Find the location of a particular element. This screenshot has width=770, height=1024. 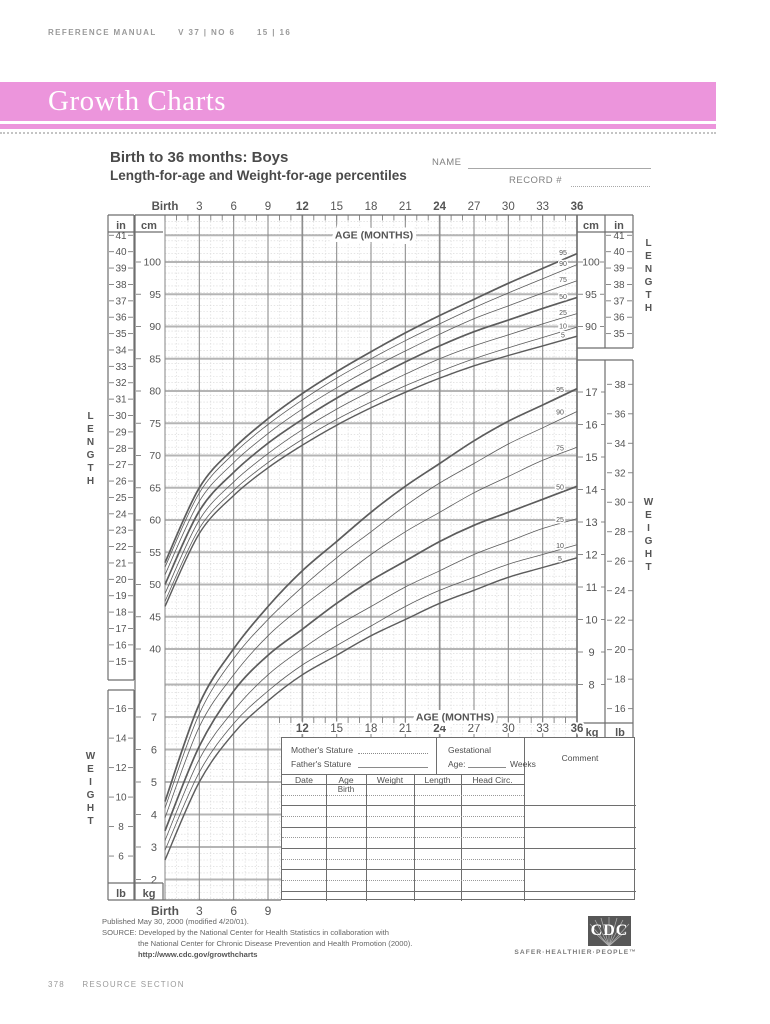

in-left-value: 38 is located at coordinates (121, 285).